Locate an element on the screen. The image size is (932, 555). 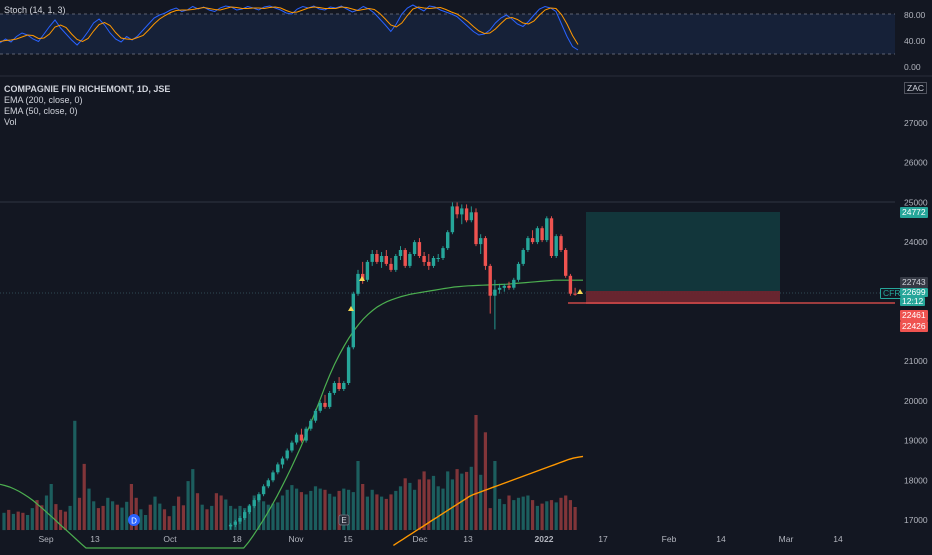
ema50-legend: EMA (50, close, 0) is located at coordinates (41, 111).